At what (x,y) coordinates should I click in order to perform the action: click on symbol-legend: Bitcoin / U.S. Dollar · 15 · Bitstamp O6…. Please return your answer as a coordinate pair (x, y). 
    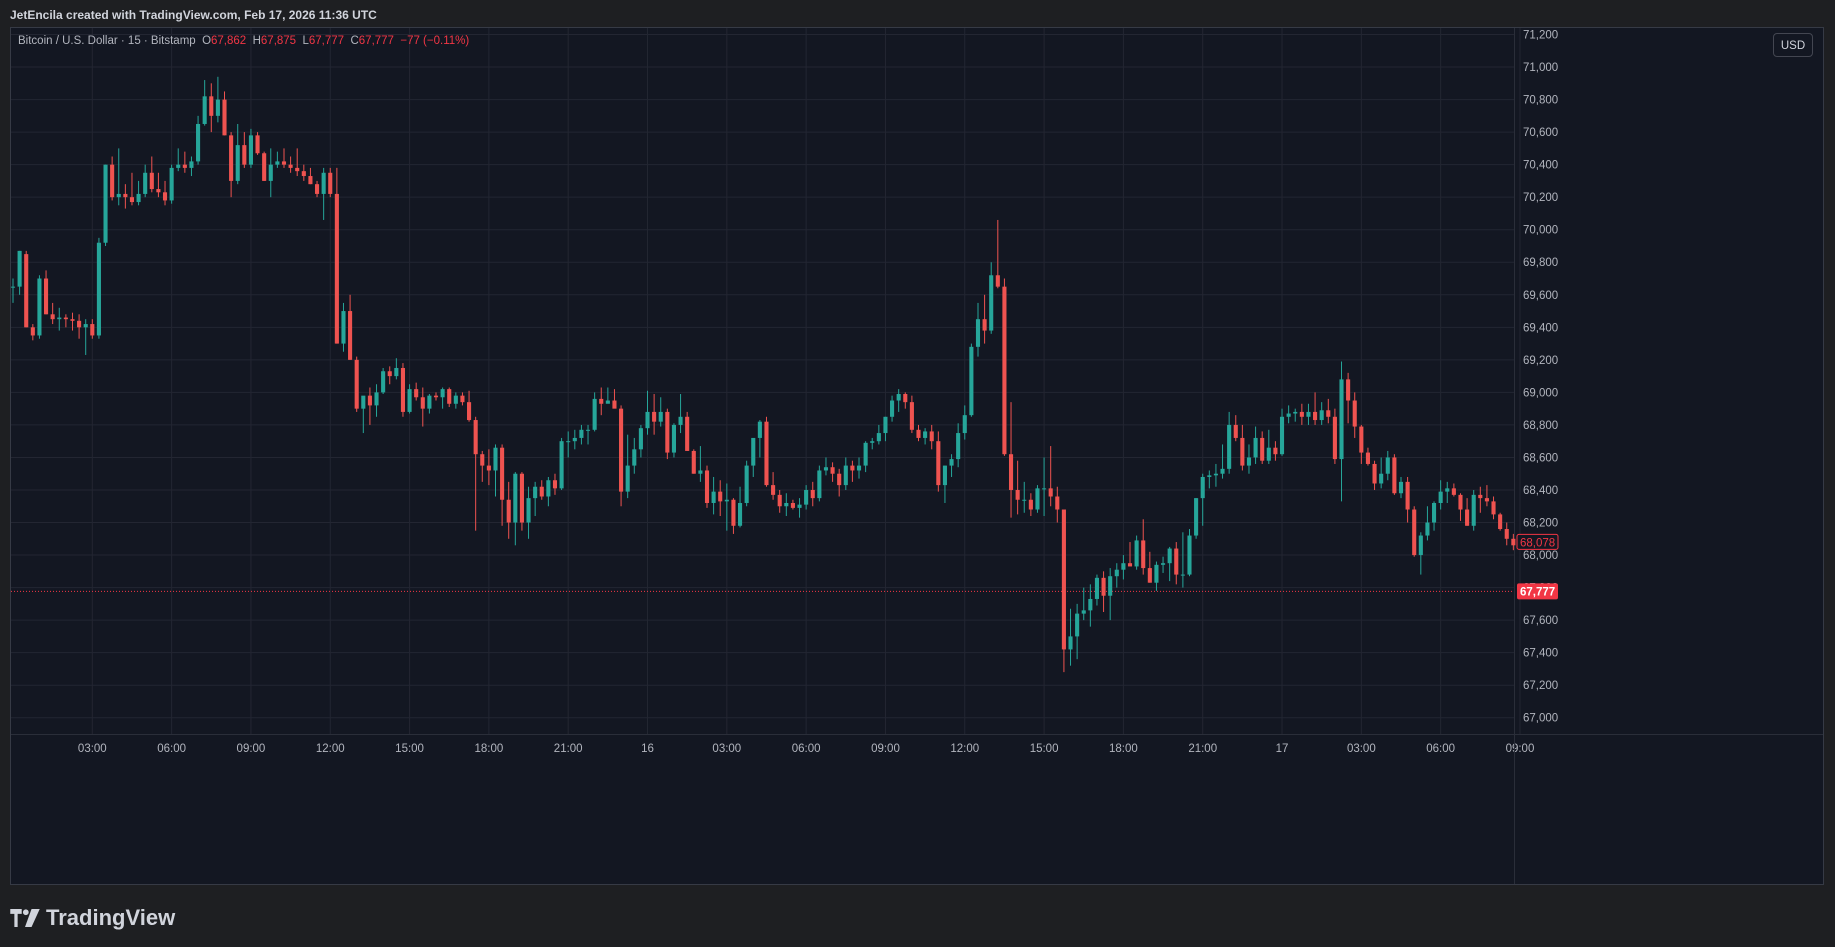
    Looking at the image, I should click on (243, 41).